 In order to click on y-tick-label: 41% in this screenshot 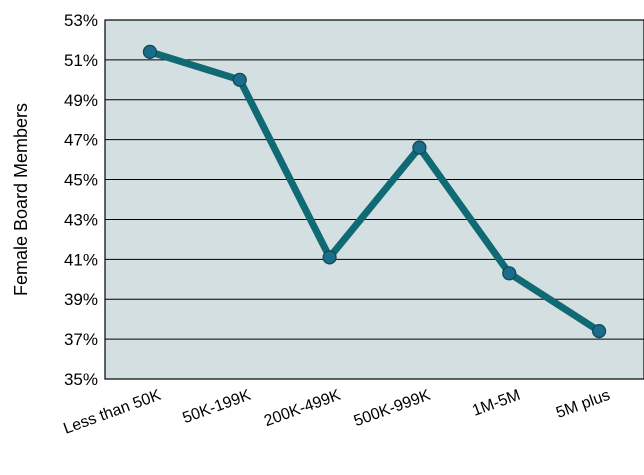, I will do `click(81, 259)`.